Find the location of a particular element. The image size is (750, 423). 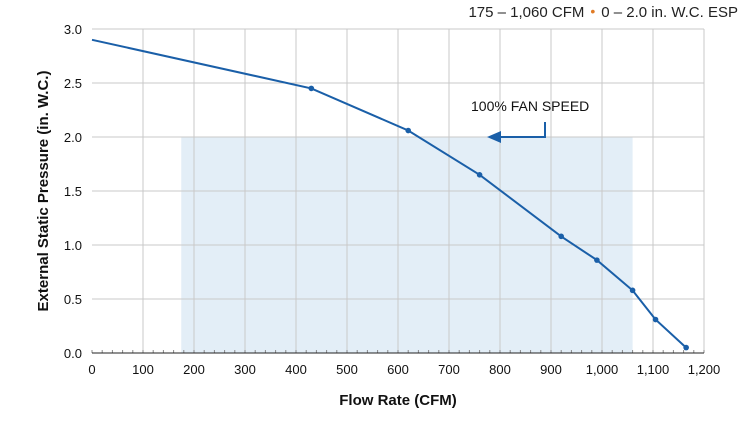

y-tick-label: 3.0 is located at coordinates (73, 29).